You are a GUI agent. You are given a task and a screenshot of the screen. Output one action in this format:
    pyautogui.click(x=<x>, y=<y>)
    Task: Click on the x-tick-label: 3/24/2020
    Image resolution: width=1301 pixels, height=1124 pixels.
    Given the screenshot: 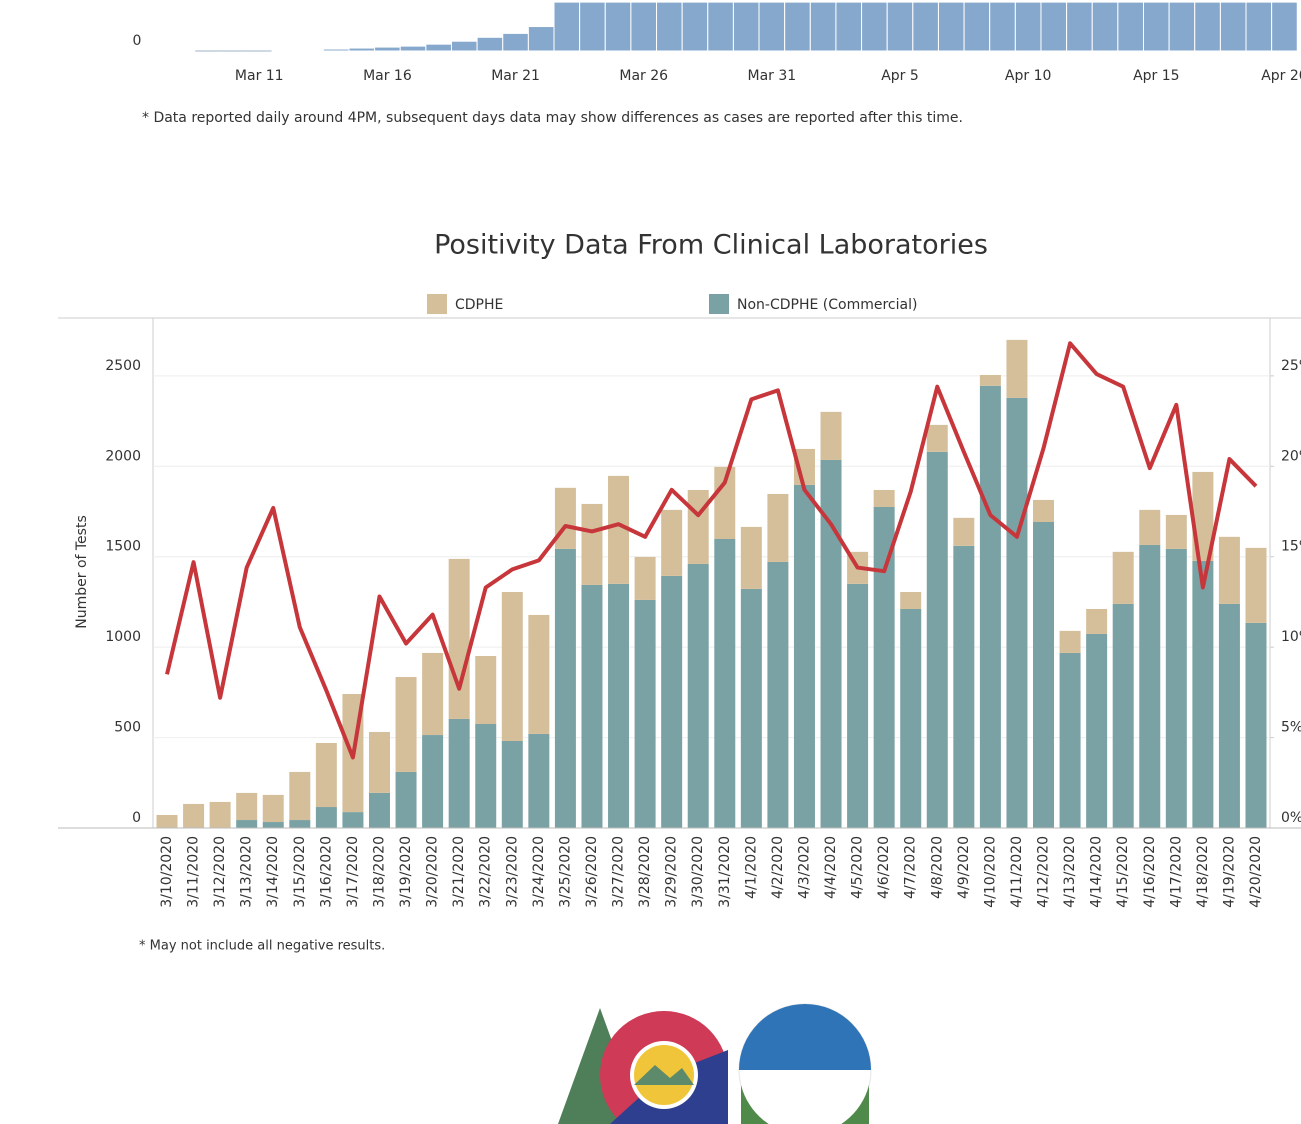 What is the action you would take?
    pyautogui.click(x=539, y=872)
    